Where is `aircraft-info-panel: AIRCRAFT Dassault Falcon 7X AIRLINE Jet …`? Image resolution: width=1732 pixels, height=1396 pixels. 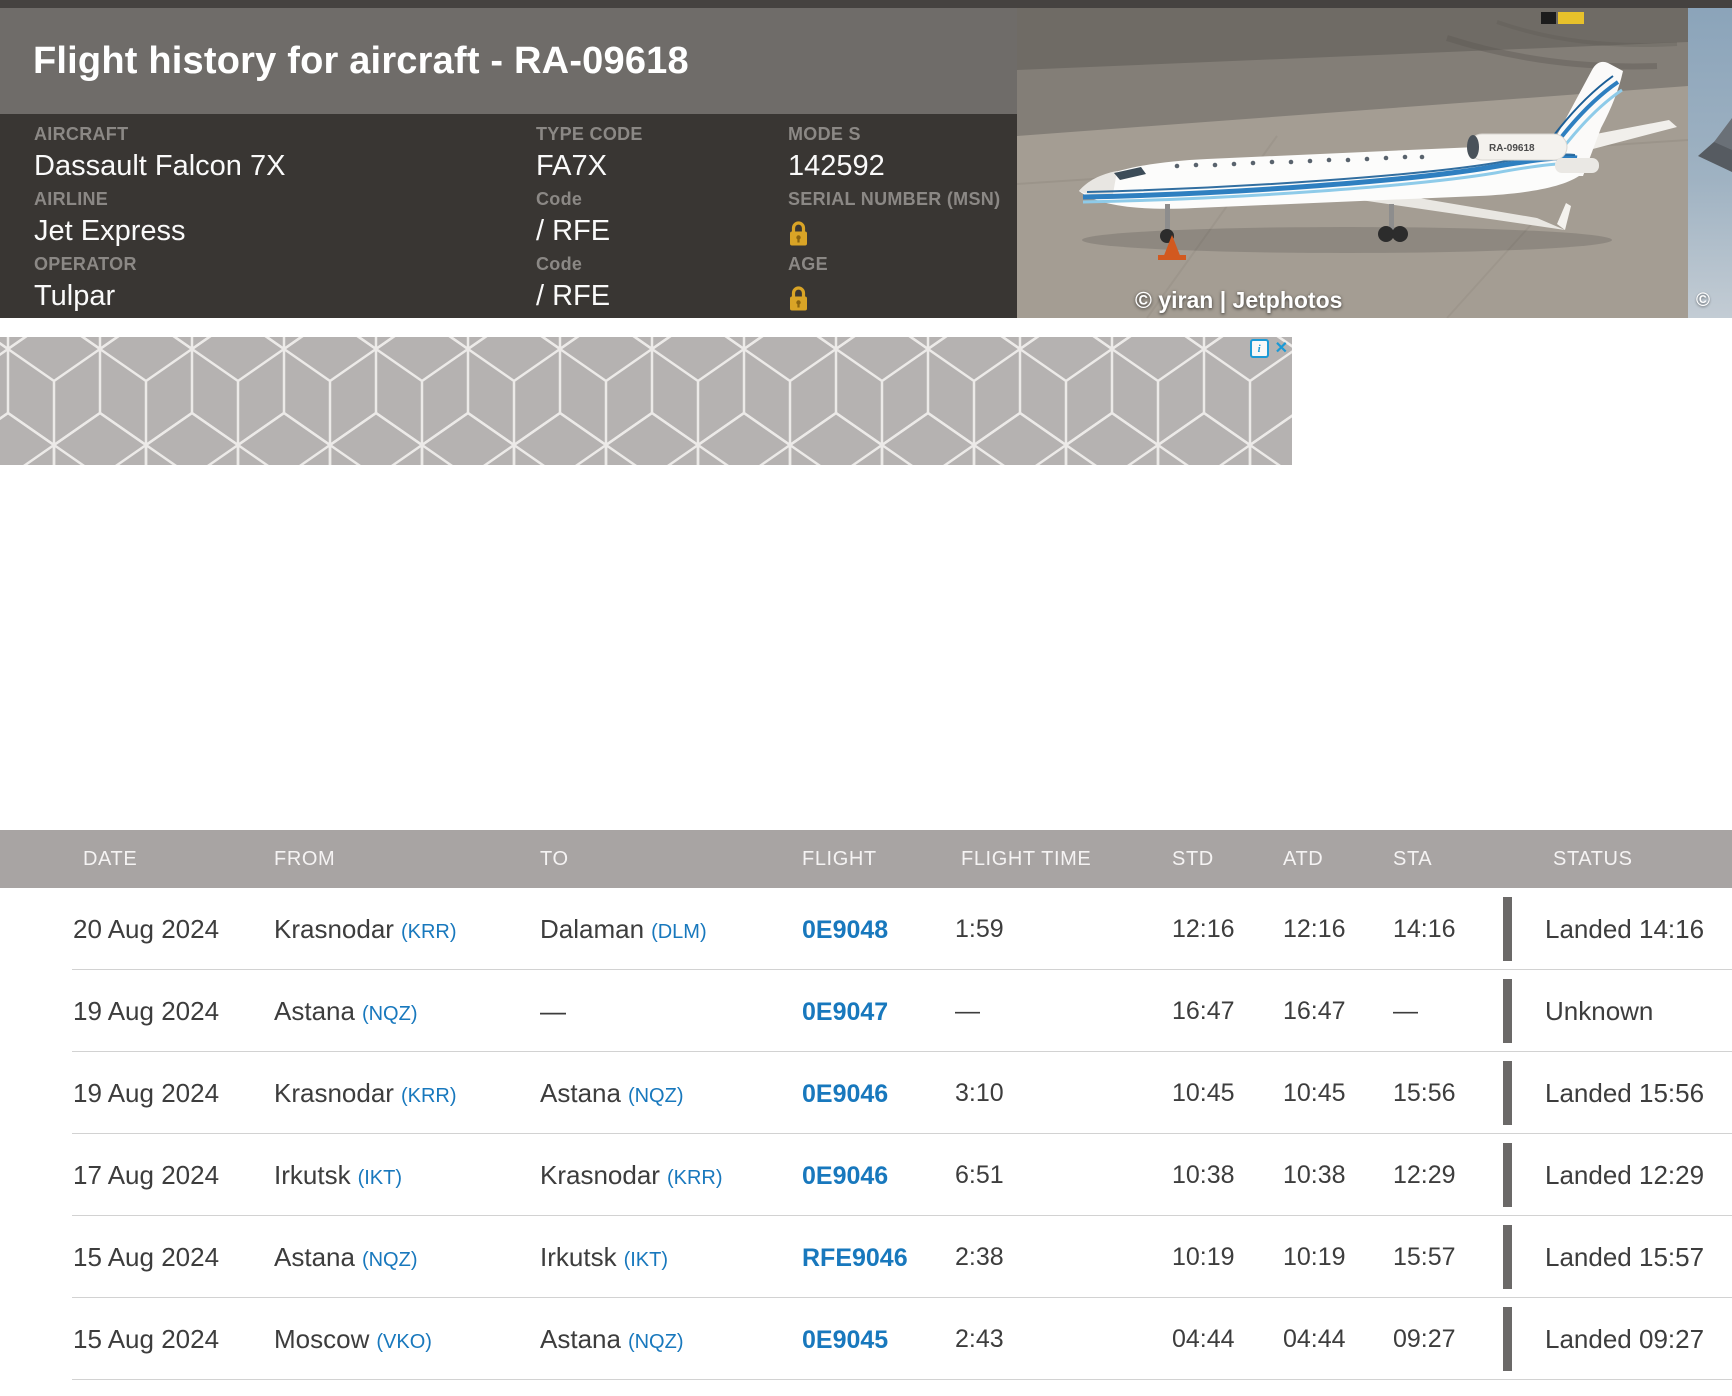 aircraft-info-panel: AIRCRAFT Dassault Falcon 7X AIRLINE Jet … is located at coordinates (508, 216).